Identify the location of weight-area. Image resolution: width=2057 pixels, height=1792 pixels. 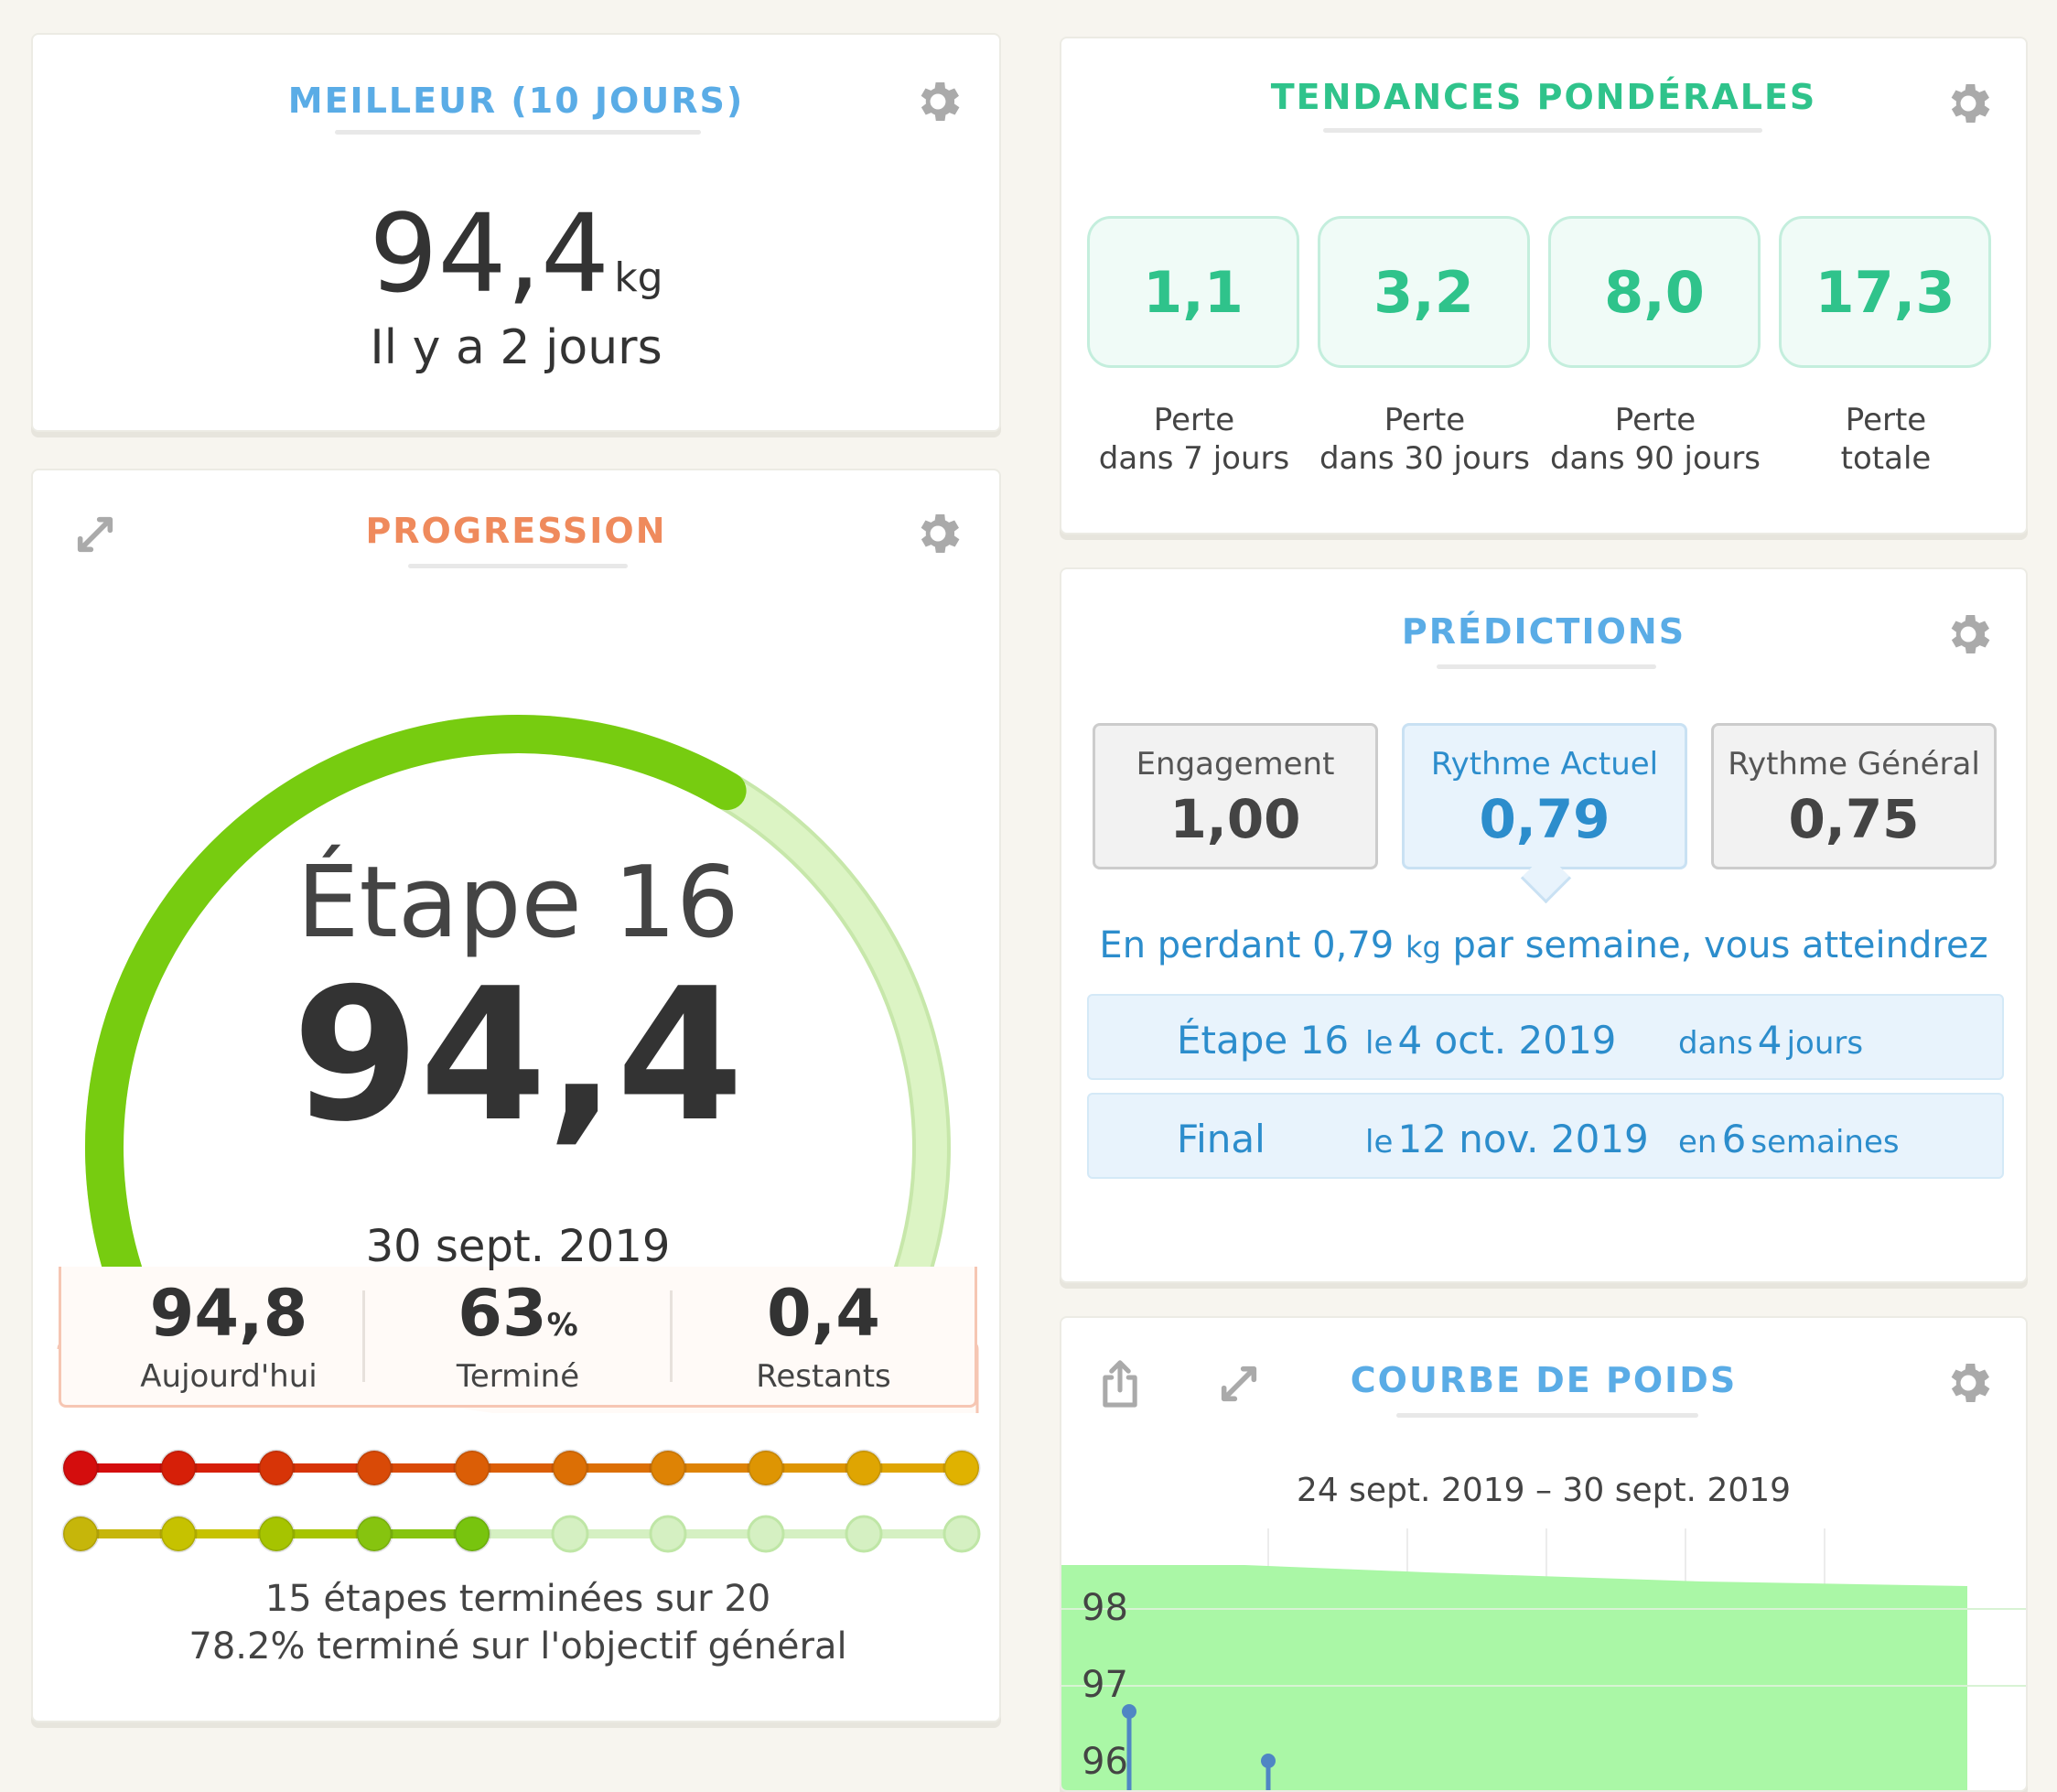
(1514, 1678).